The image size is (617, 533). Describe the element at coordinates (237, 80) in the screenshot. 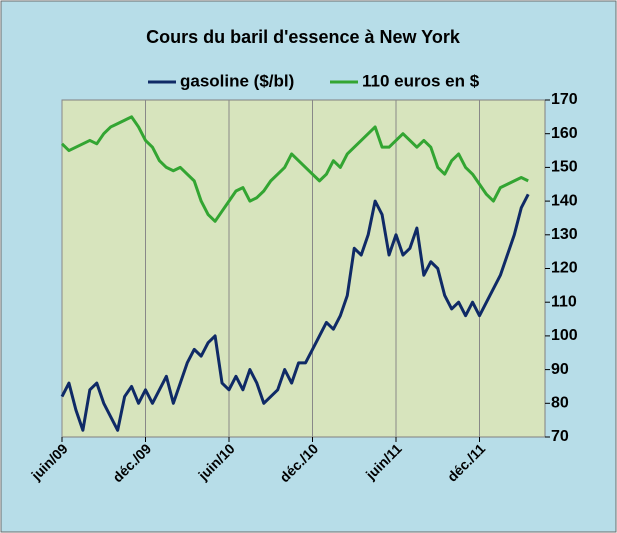

I see `legend-label: gasoline ($/bl)` at that location.